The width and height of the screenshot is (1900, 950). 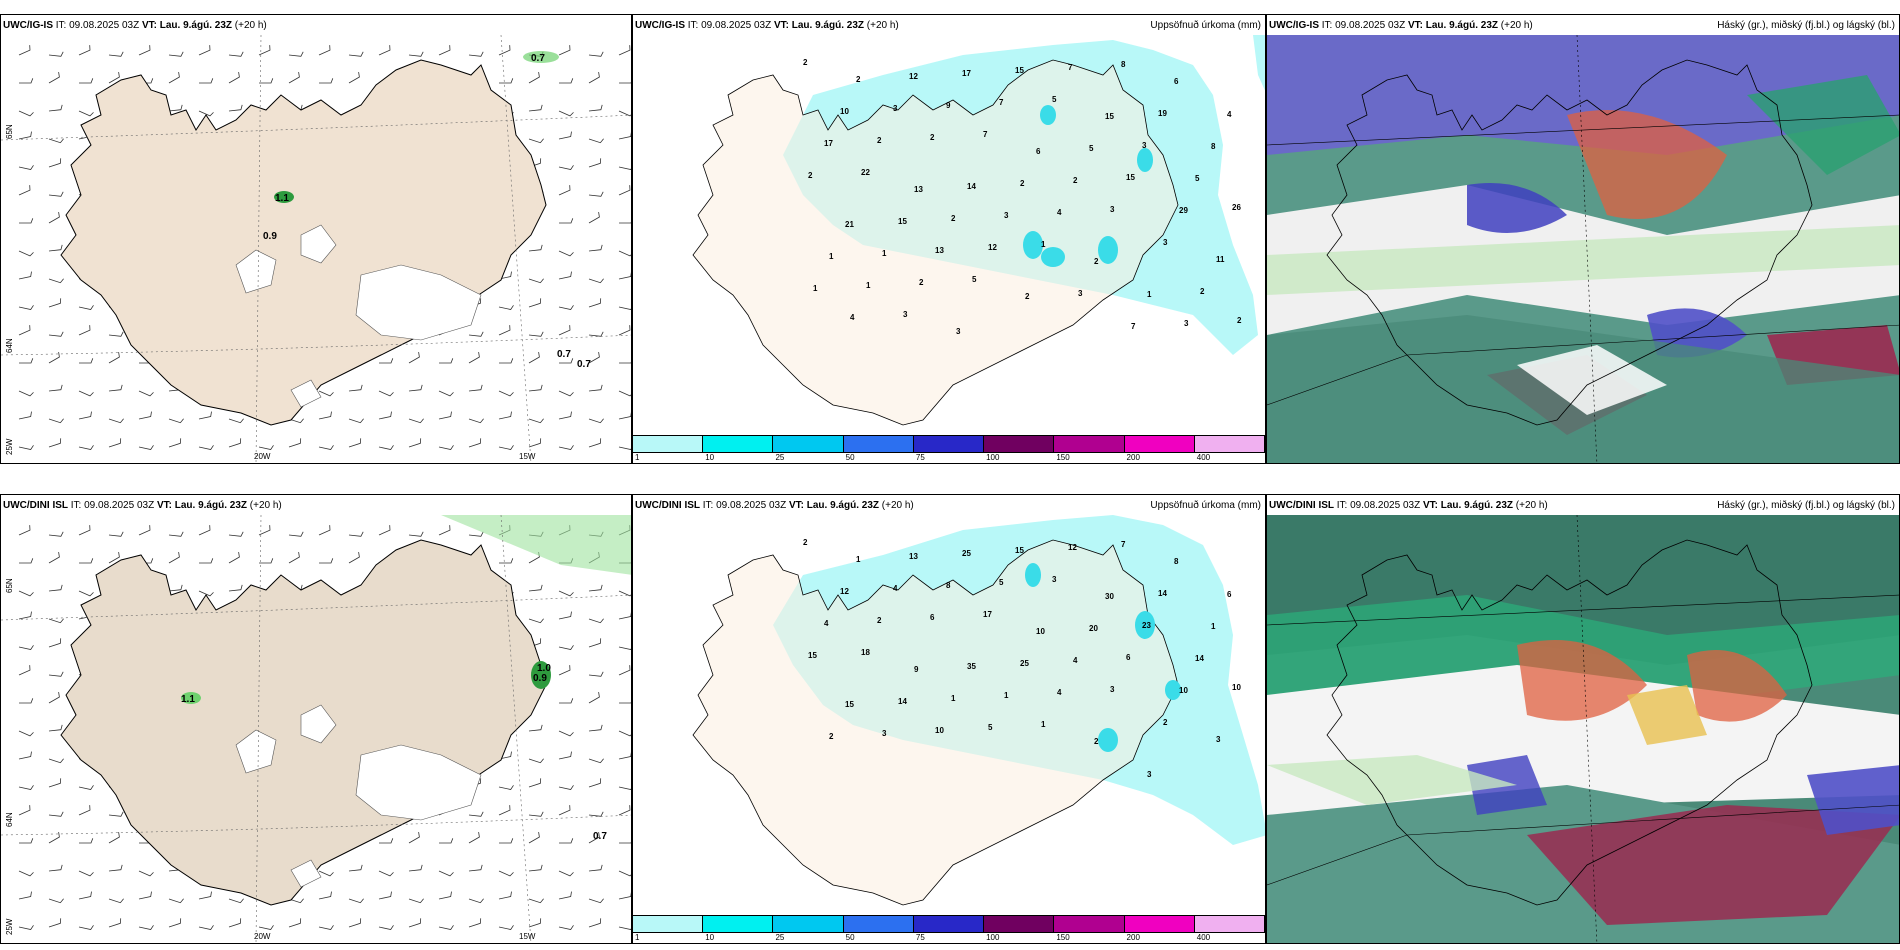 What do you see at coordinates (1088, 186) in the screenshot?
I see `precip-hotspots` at bounding box center [1088, 186].